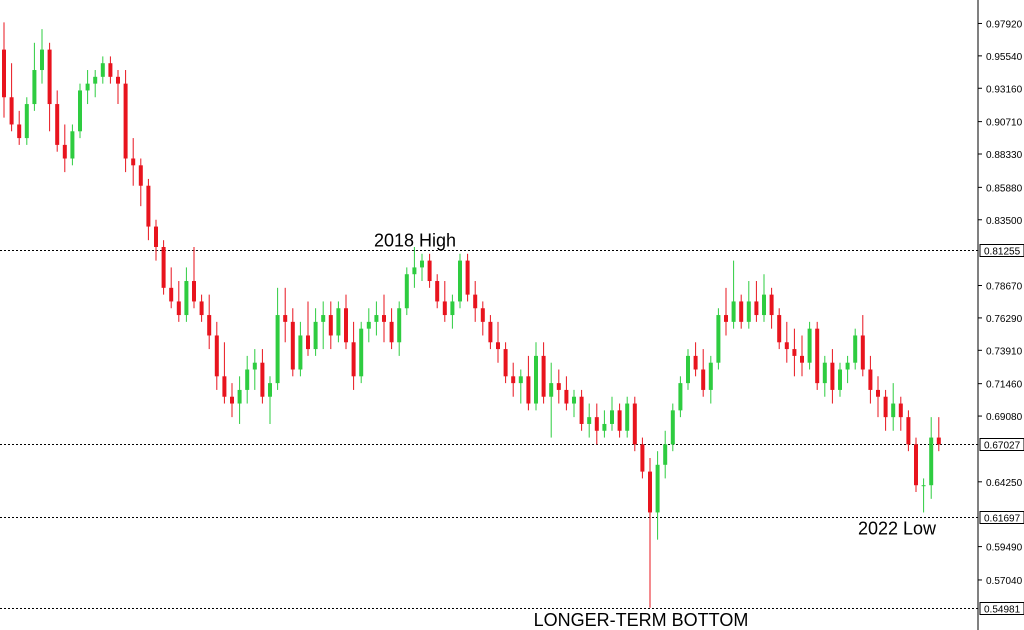  Describe the element at coordinates (1004, 417) in the screenshot. I see `tick-label: 0.69080` at that location.